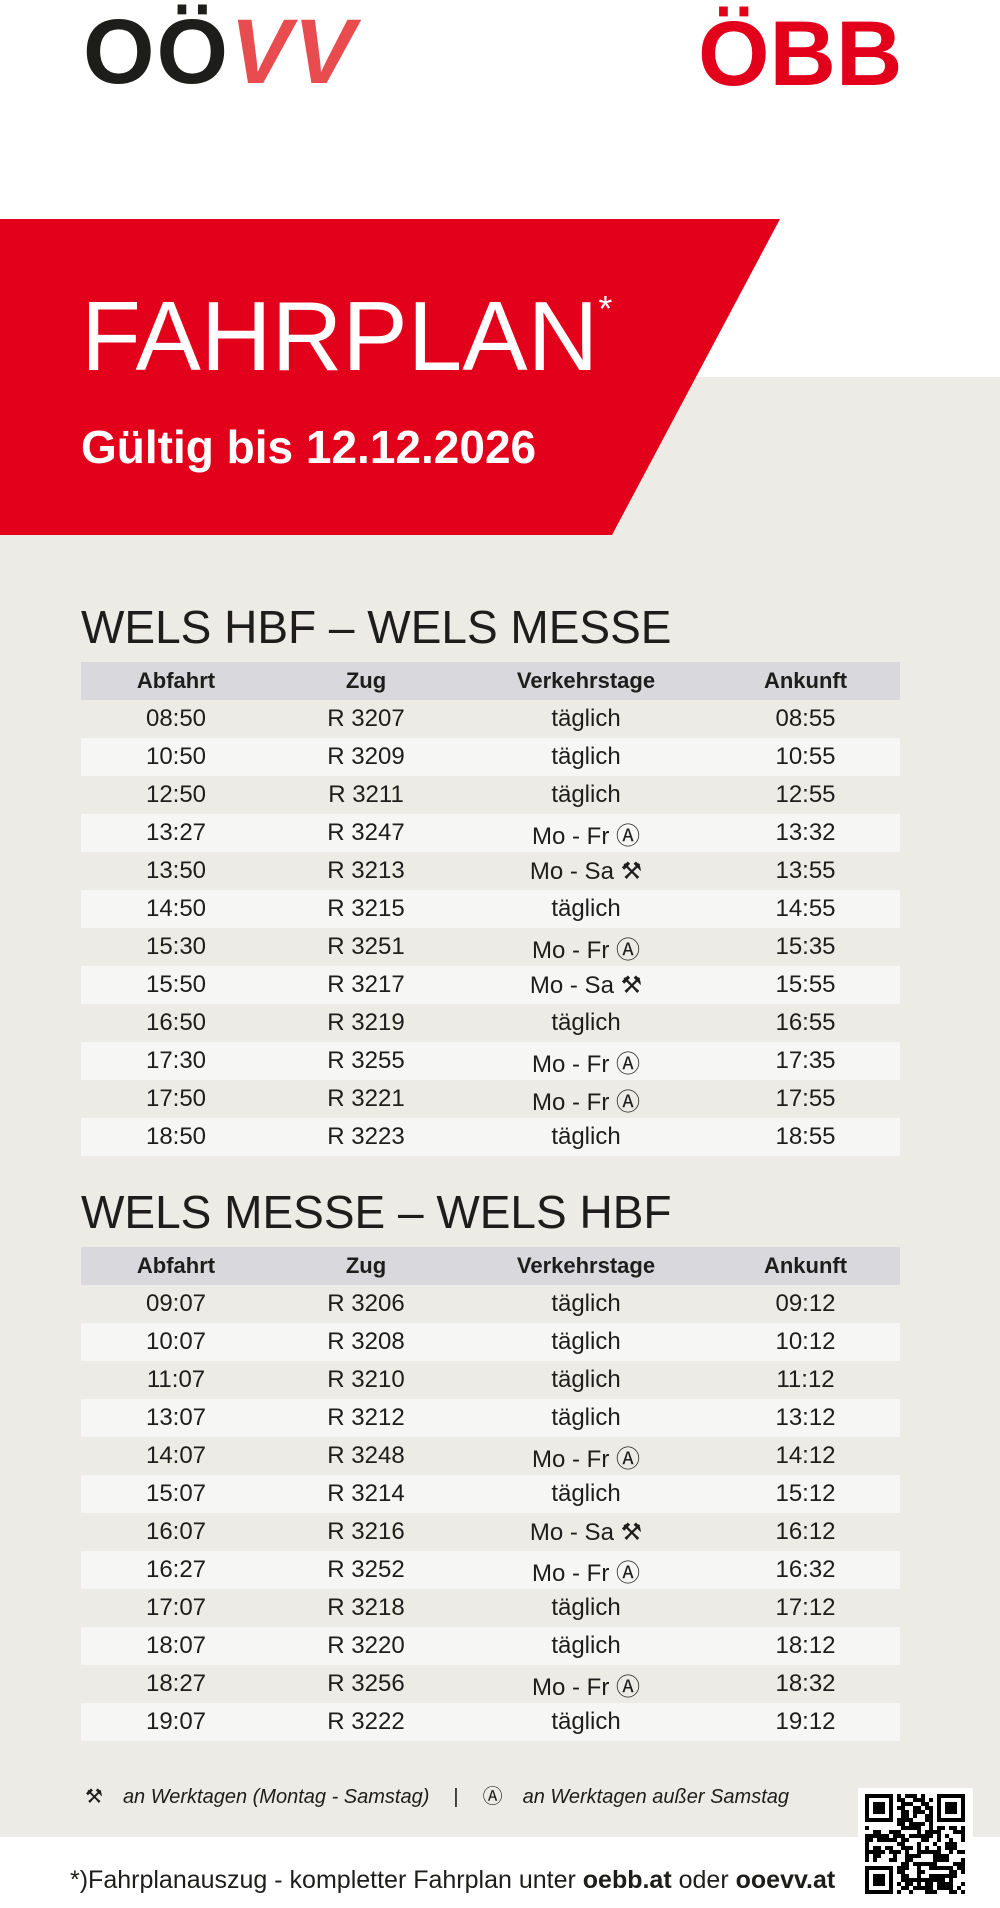 The height and width of the screenshot is (1908, 1000). I want to click on table-row: 15:07 R 3214 täglich 15:12, so click(490, 1494).